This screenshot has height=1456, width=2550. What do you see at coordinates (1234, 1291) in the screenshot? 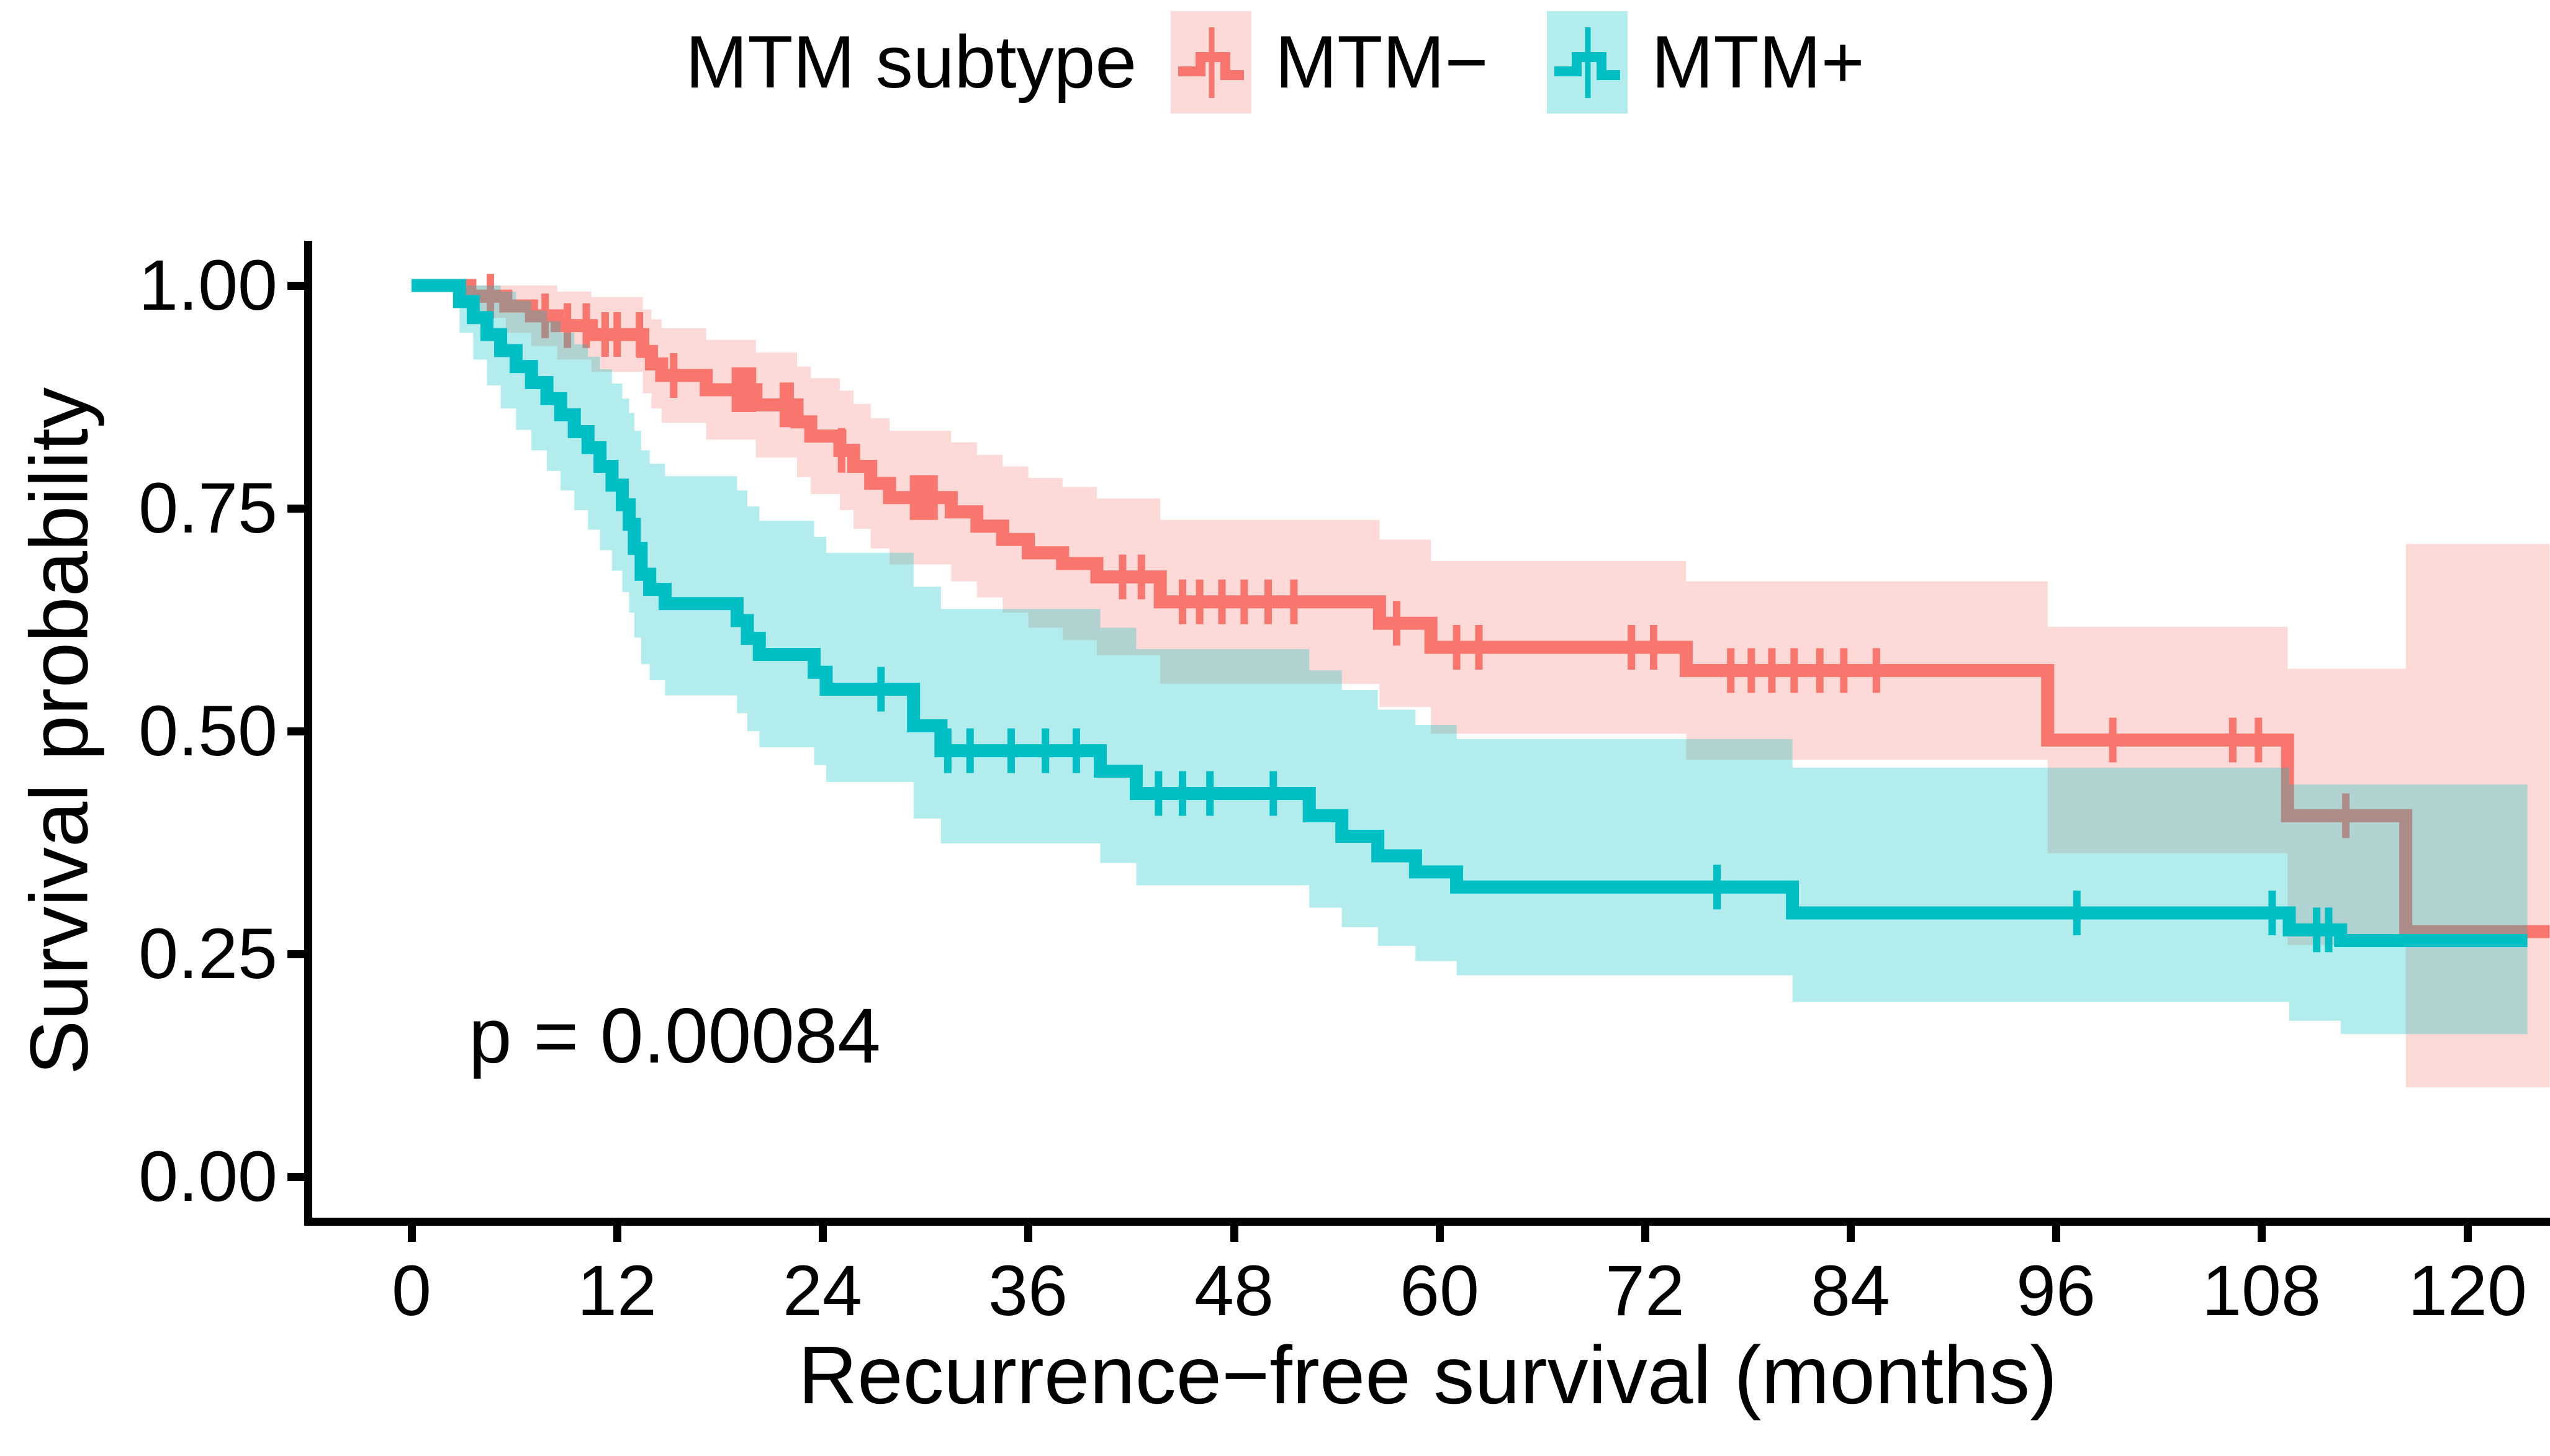
I see `x-axis-tick-label: 48` at bounding box center [1234, 1291].